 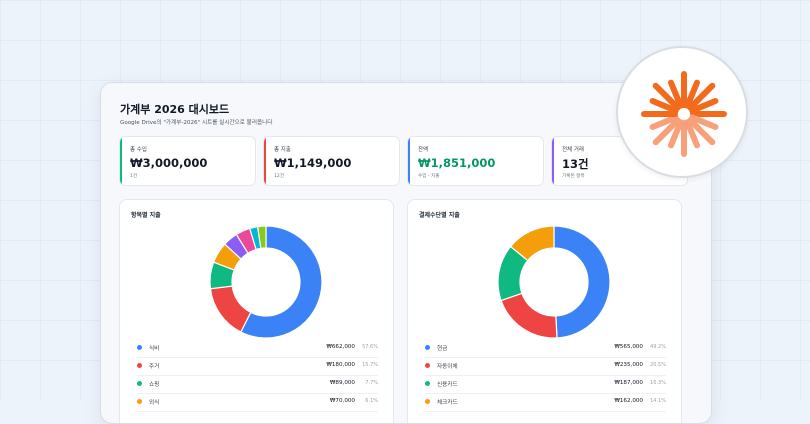 What do you see at coordinates (257, 349) in the screenshot?
I see `legend-row: 식비 ₩662,000 57.6%` at bounding box center [257, 349].